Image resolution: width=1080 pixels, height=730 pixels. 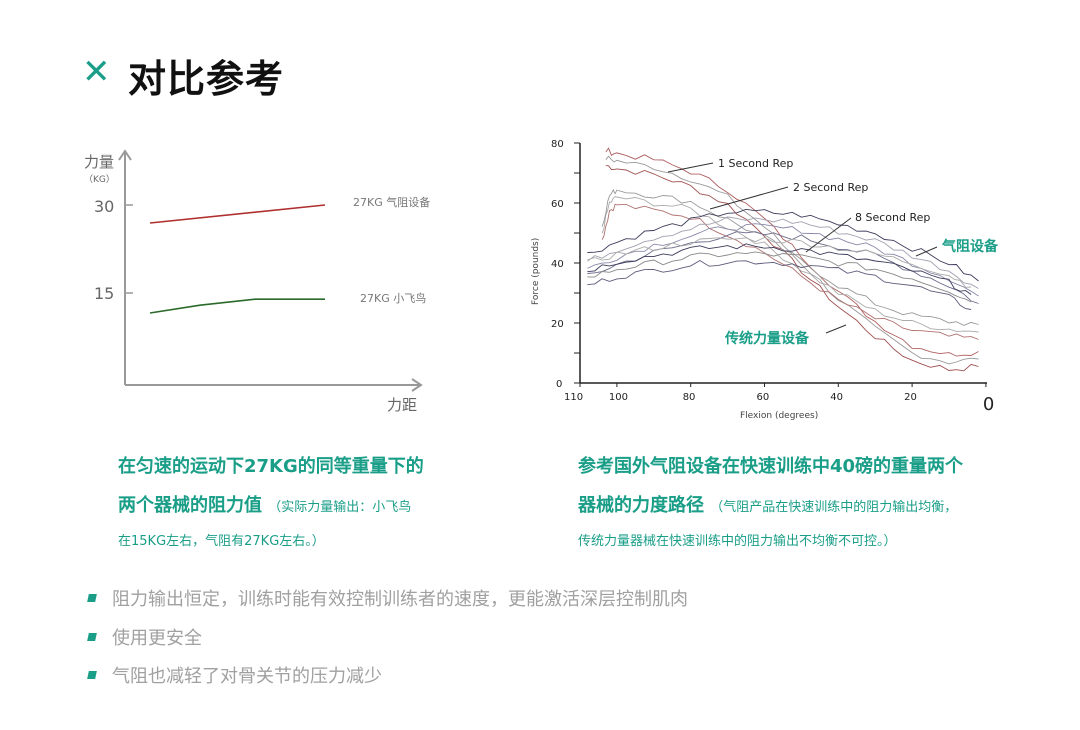 What do you see at coordinates (257, 281) in the screenshot?
I see `left-chart: 力量 （KG） 30 15 力距 27KG 气阻设备 27KG 小飞鸟` at bounding box center [257, 281].